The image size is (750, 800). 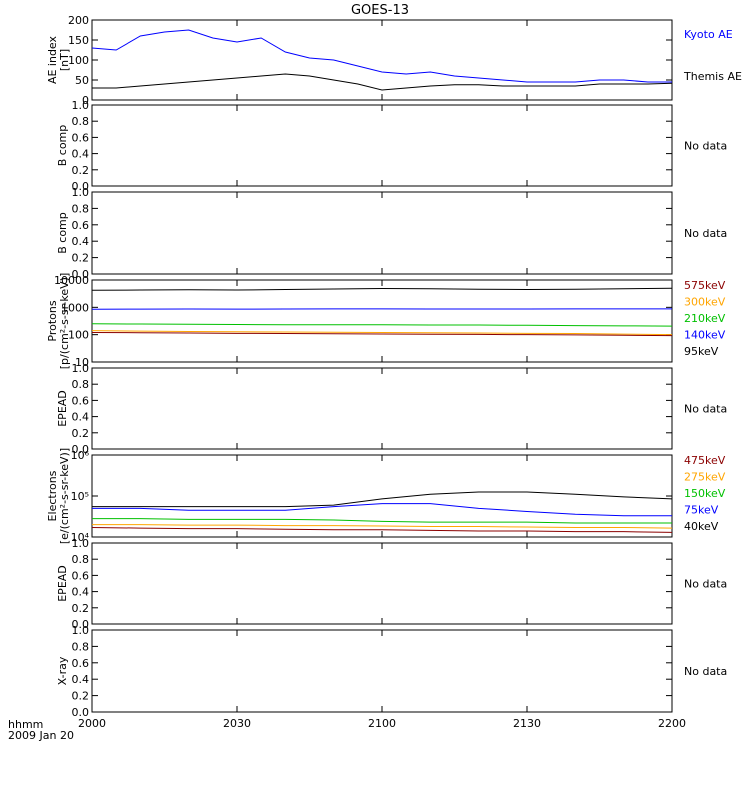 I want to click on legend-entry: 210keV, so click(x=705, y=318).